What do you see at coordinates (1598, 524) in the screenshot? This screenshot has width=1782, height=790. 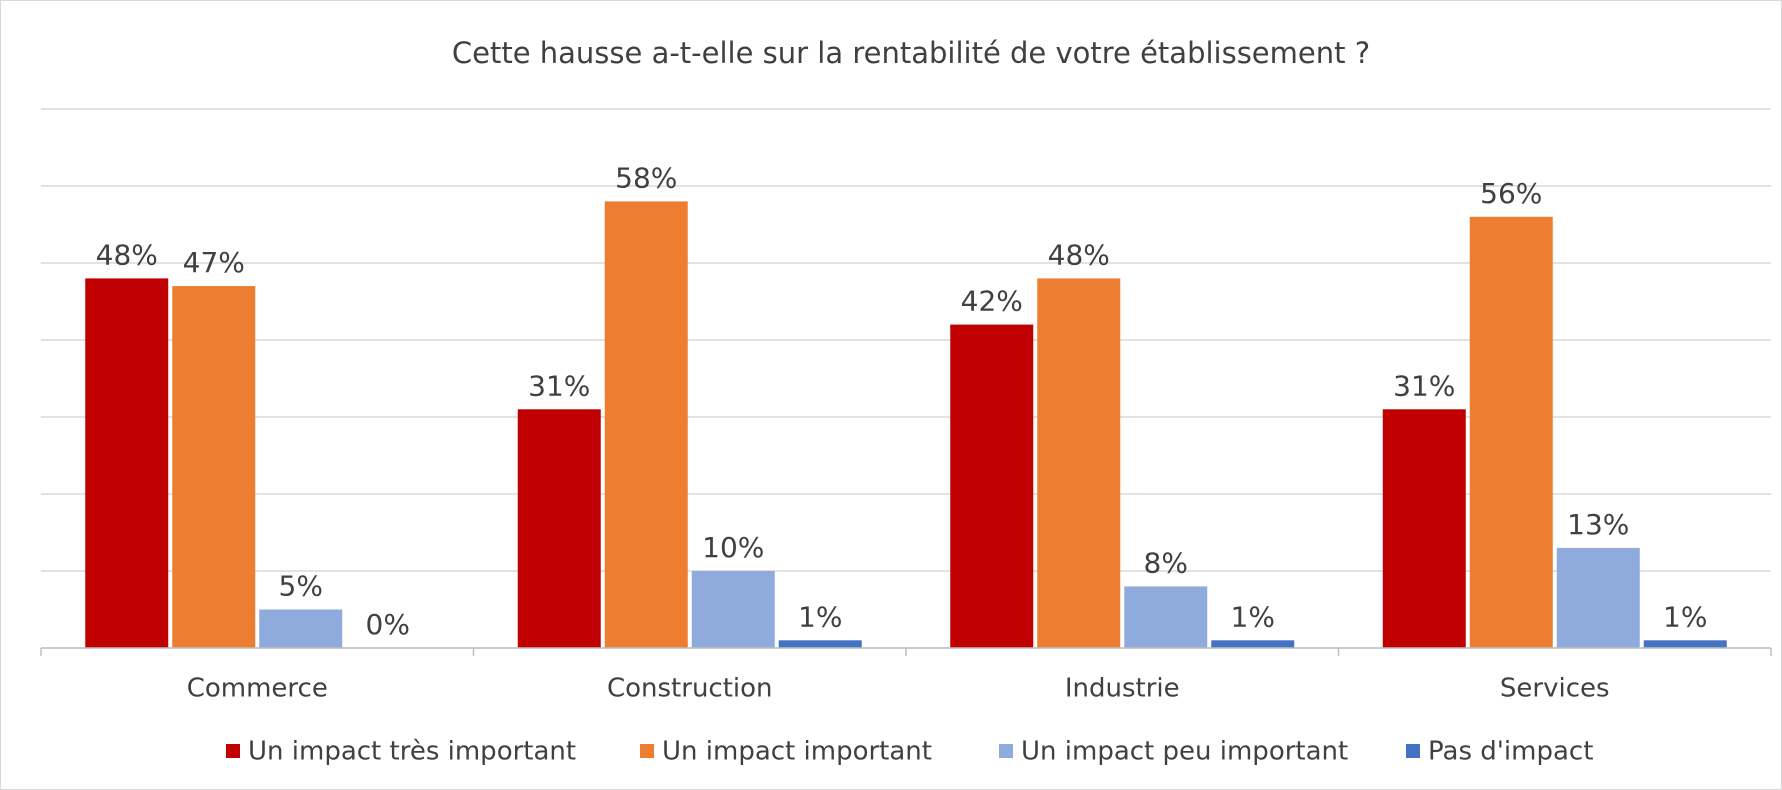 I see `data-label: 13%` at bounding box center [1598, 524].